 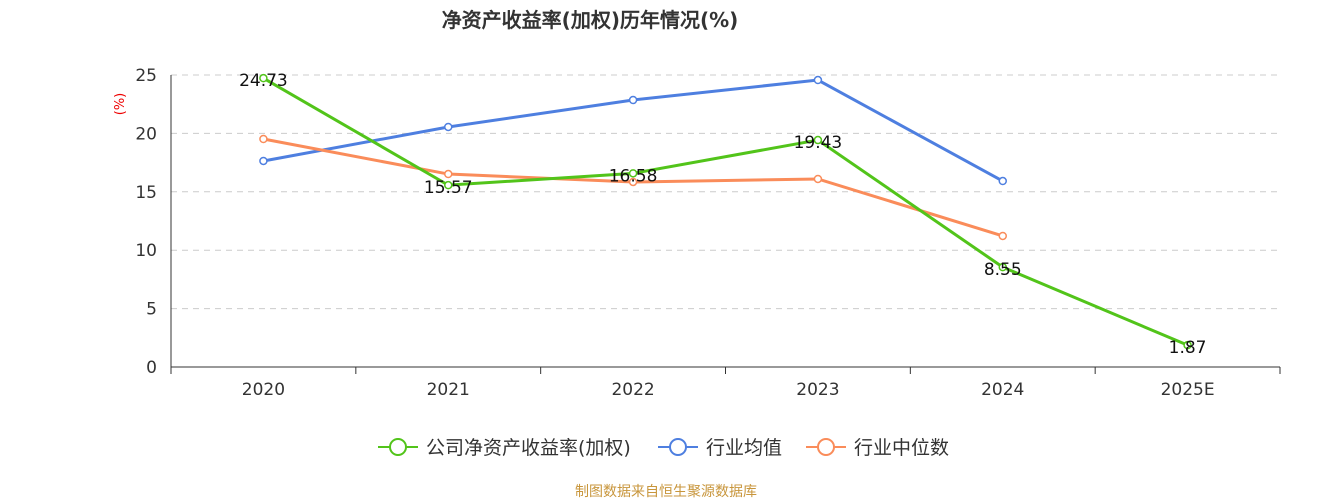 What do you see at coordinates (744, 448) in the screenshot?
I see `legend-item: 行业均值` at bounding box center [744, 448].